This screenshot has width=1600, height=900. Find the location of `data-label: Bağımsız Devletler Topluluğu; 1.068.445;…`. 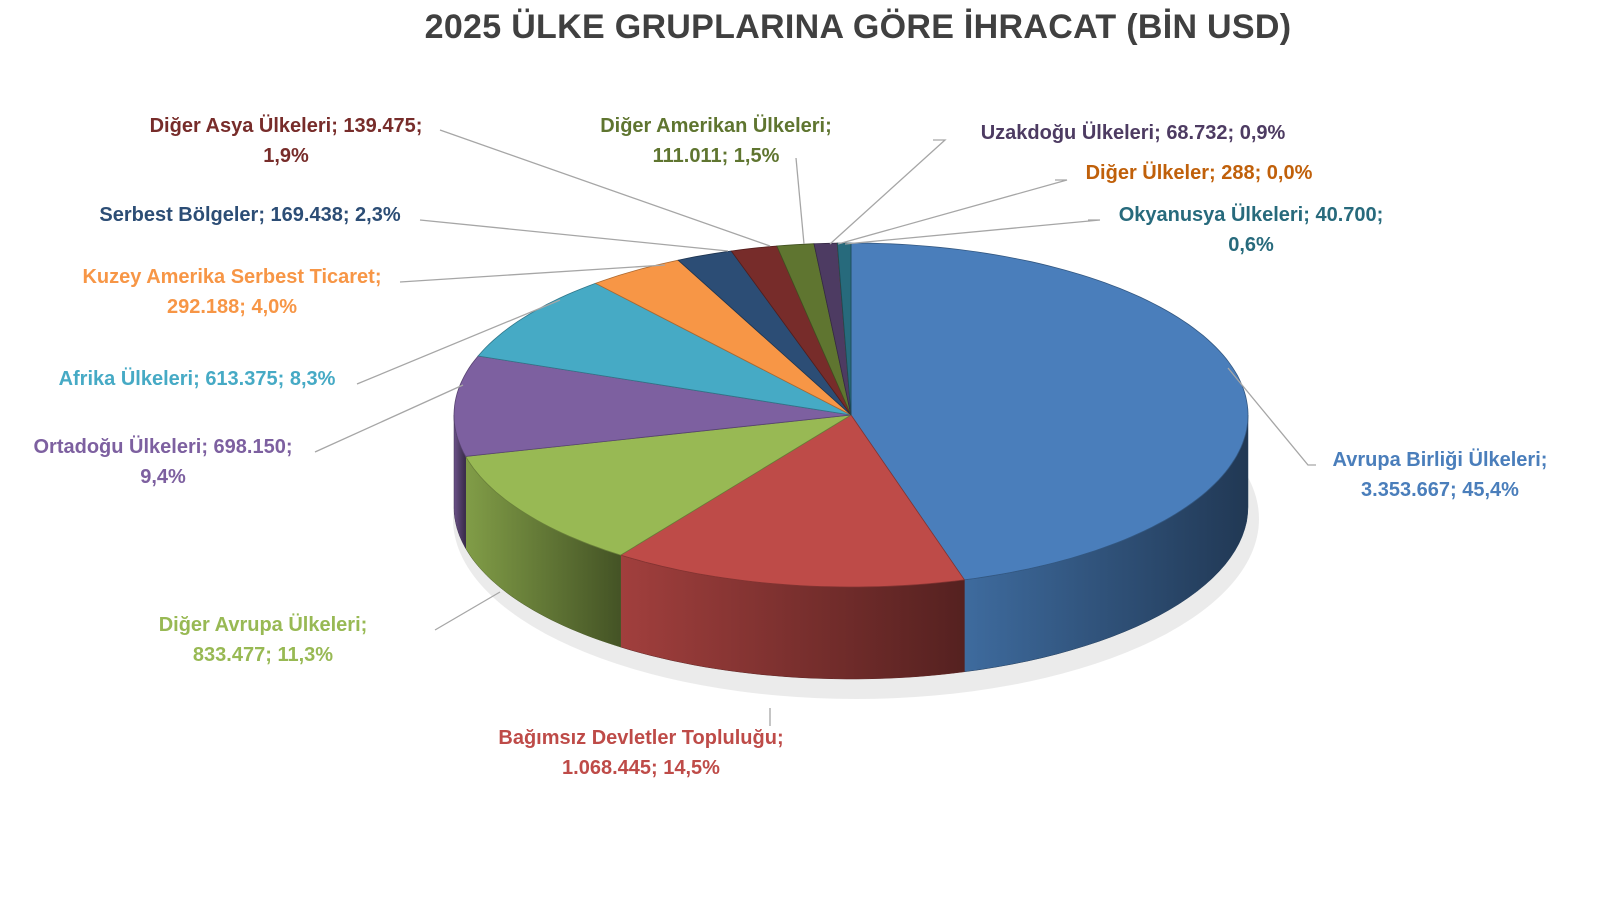

data-label: Bağımsız Devletler Topluluğu; 1.068.445;… is located at coordinates (641, 753).